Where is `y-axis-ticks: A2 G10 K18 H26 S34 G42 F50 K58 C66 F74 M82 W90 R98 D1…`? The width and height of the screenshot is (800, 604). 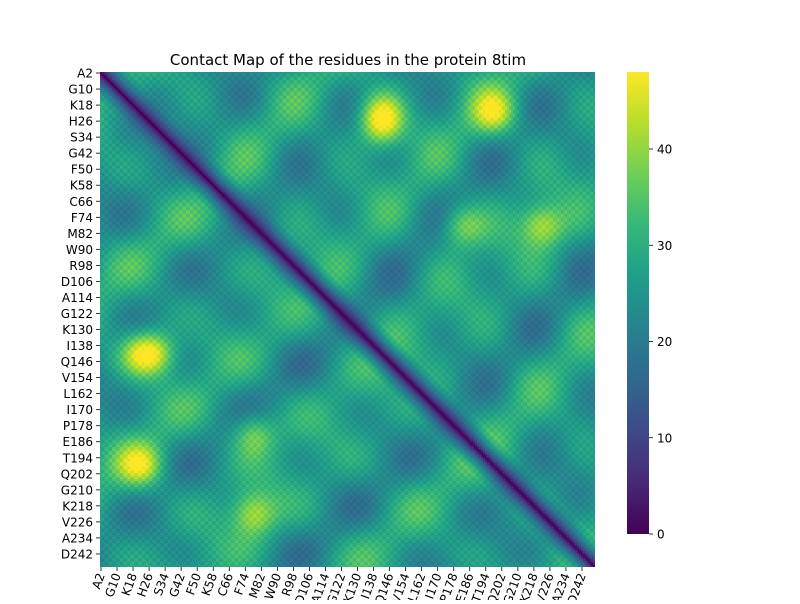 y-axis-ticks: A2 G10 K18 H26 S34 G42 F50 K58 C66 F74 M82 W90 R98 D1… is located at coordinates (80, 314).